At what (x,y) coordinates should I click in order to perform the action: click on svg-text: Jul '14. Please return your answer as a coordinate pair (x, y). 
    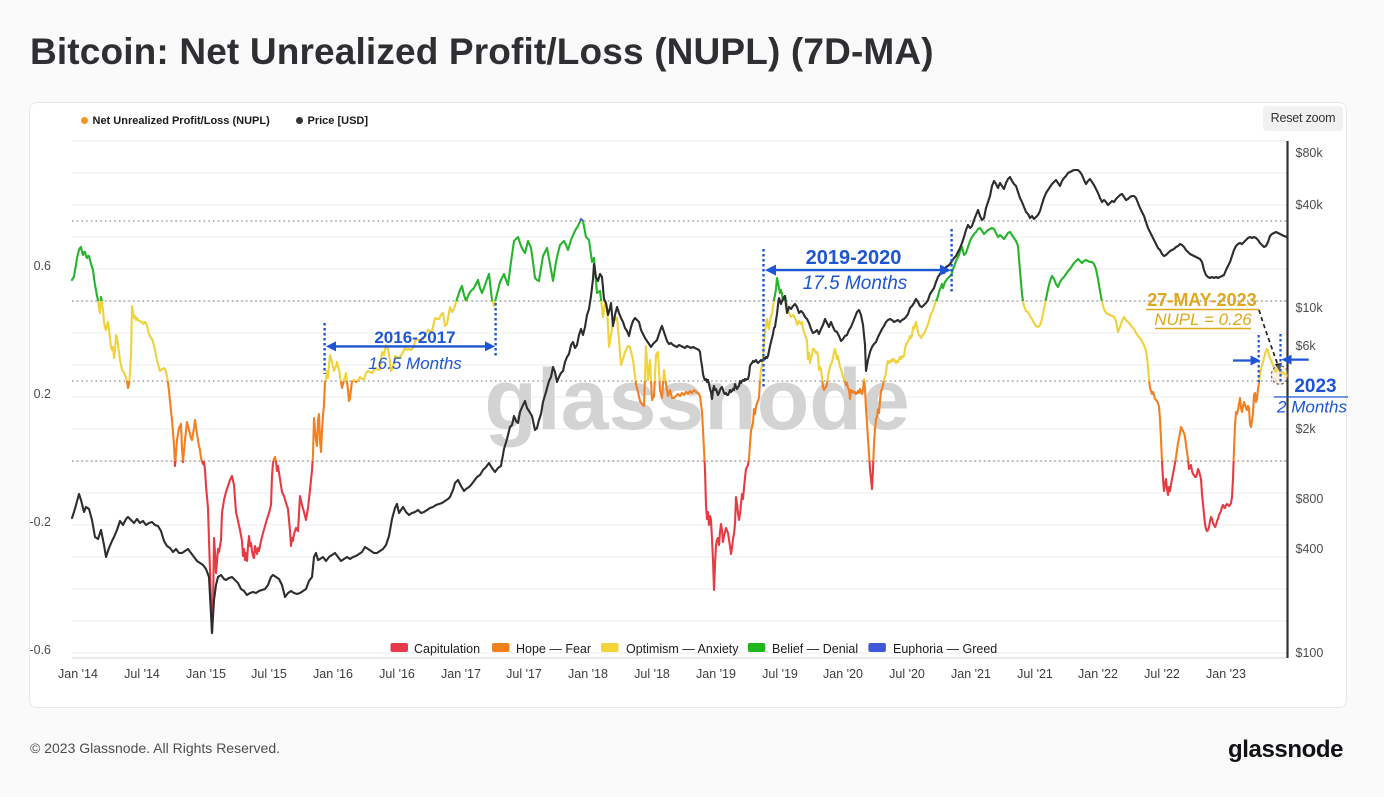
    Looking at the image, I should click on (142, 674).